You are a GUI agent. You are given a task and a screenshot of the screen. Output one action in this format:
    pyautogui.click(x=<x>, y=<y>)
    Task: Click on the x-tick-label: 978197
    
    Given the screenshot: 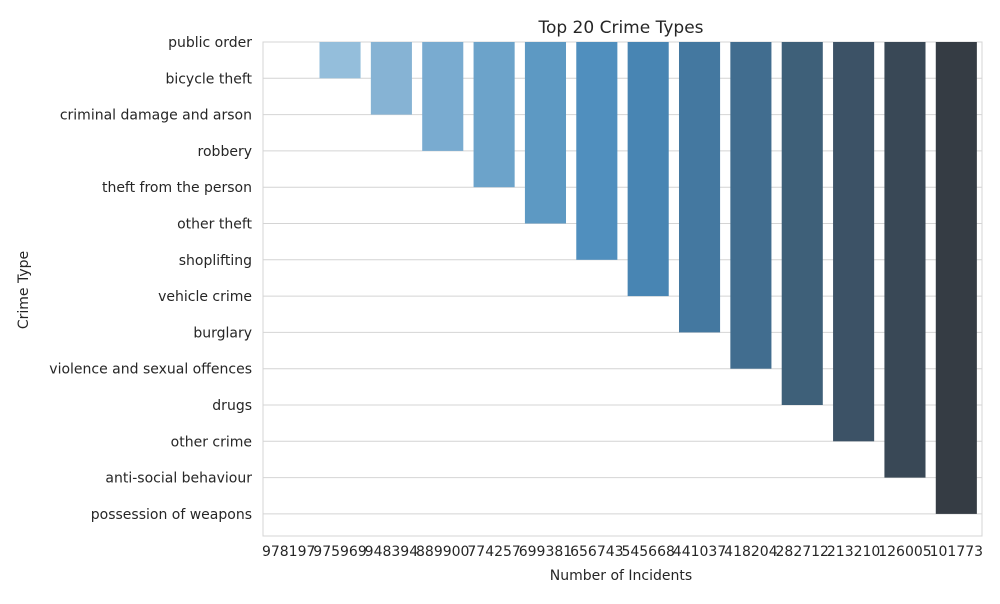 What is the action you would take?
    pyautogui.click(x=288, y=552)
    